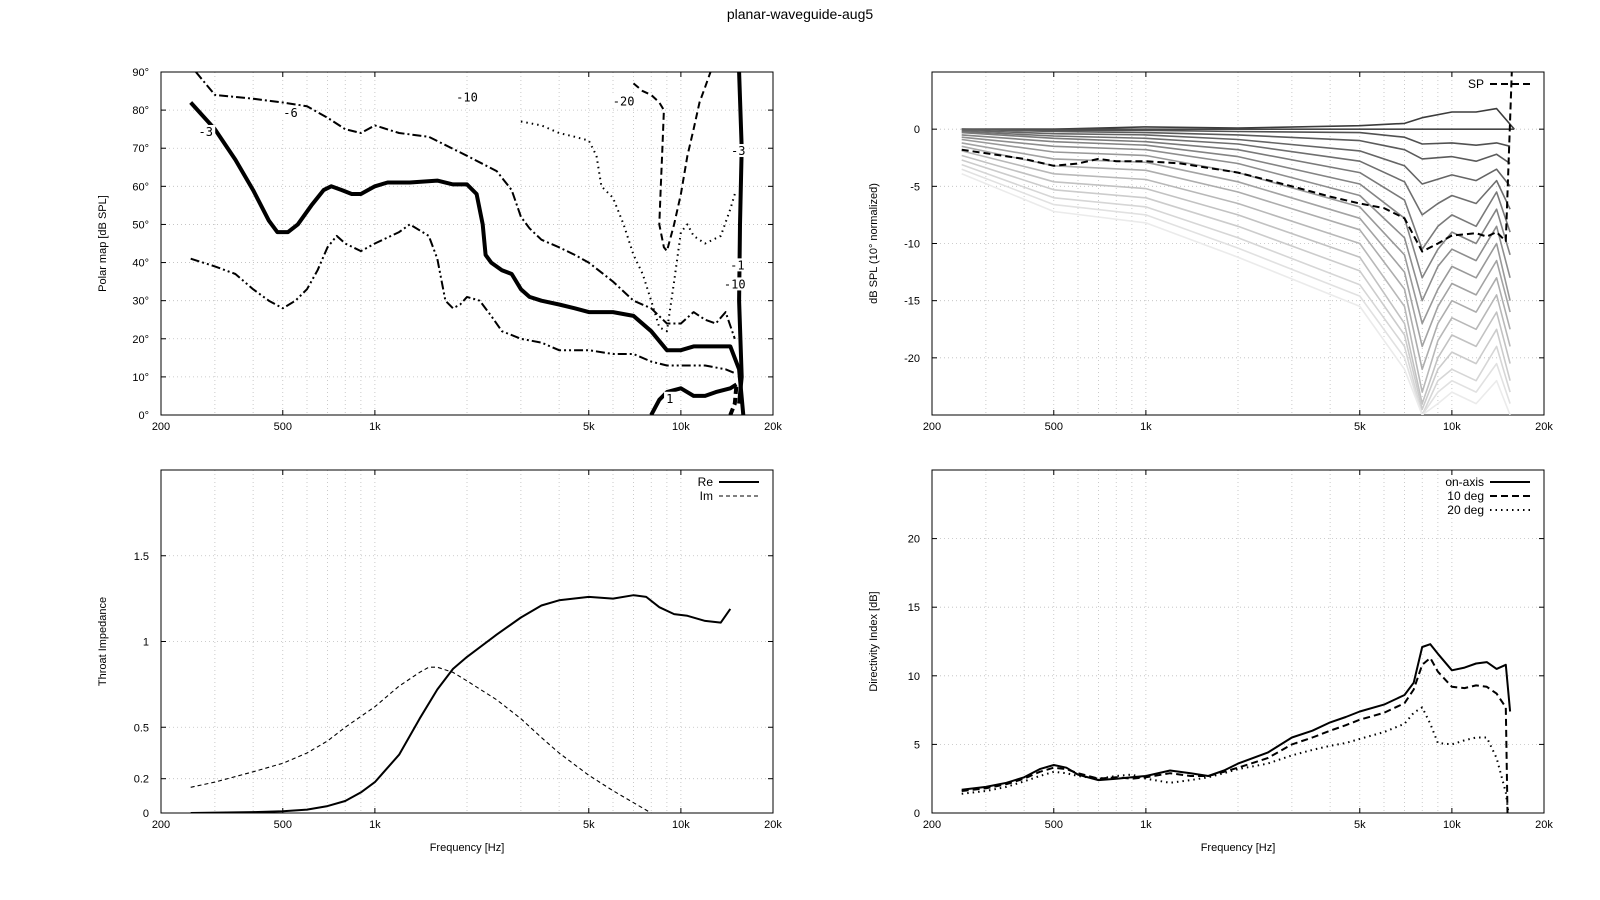 This screenshot has height=900, width=1600. What do you see at coordinates (140, 111) in the screenshot?
I see `y-tick-label: 80°` at bounding box center [140, 111].